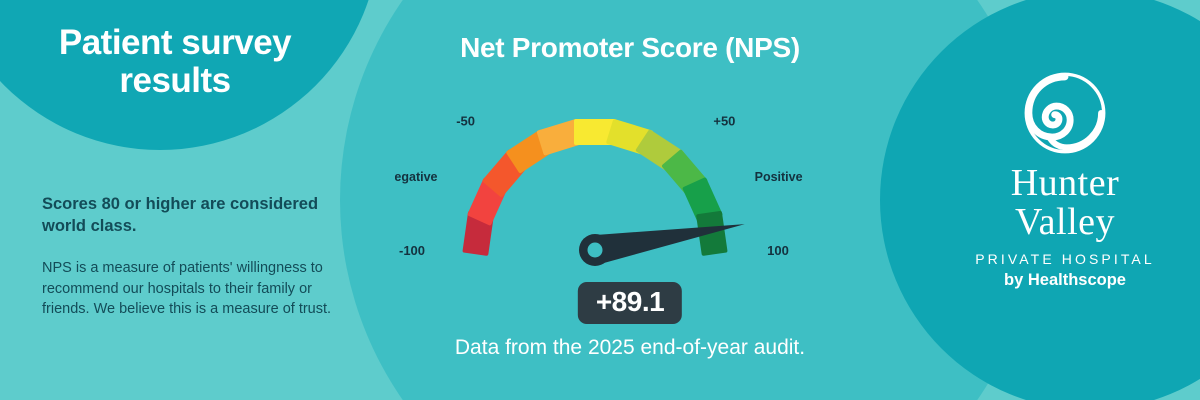  I want to click on needle-hub-hole, so click(595, 250).